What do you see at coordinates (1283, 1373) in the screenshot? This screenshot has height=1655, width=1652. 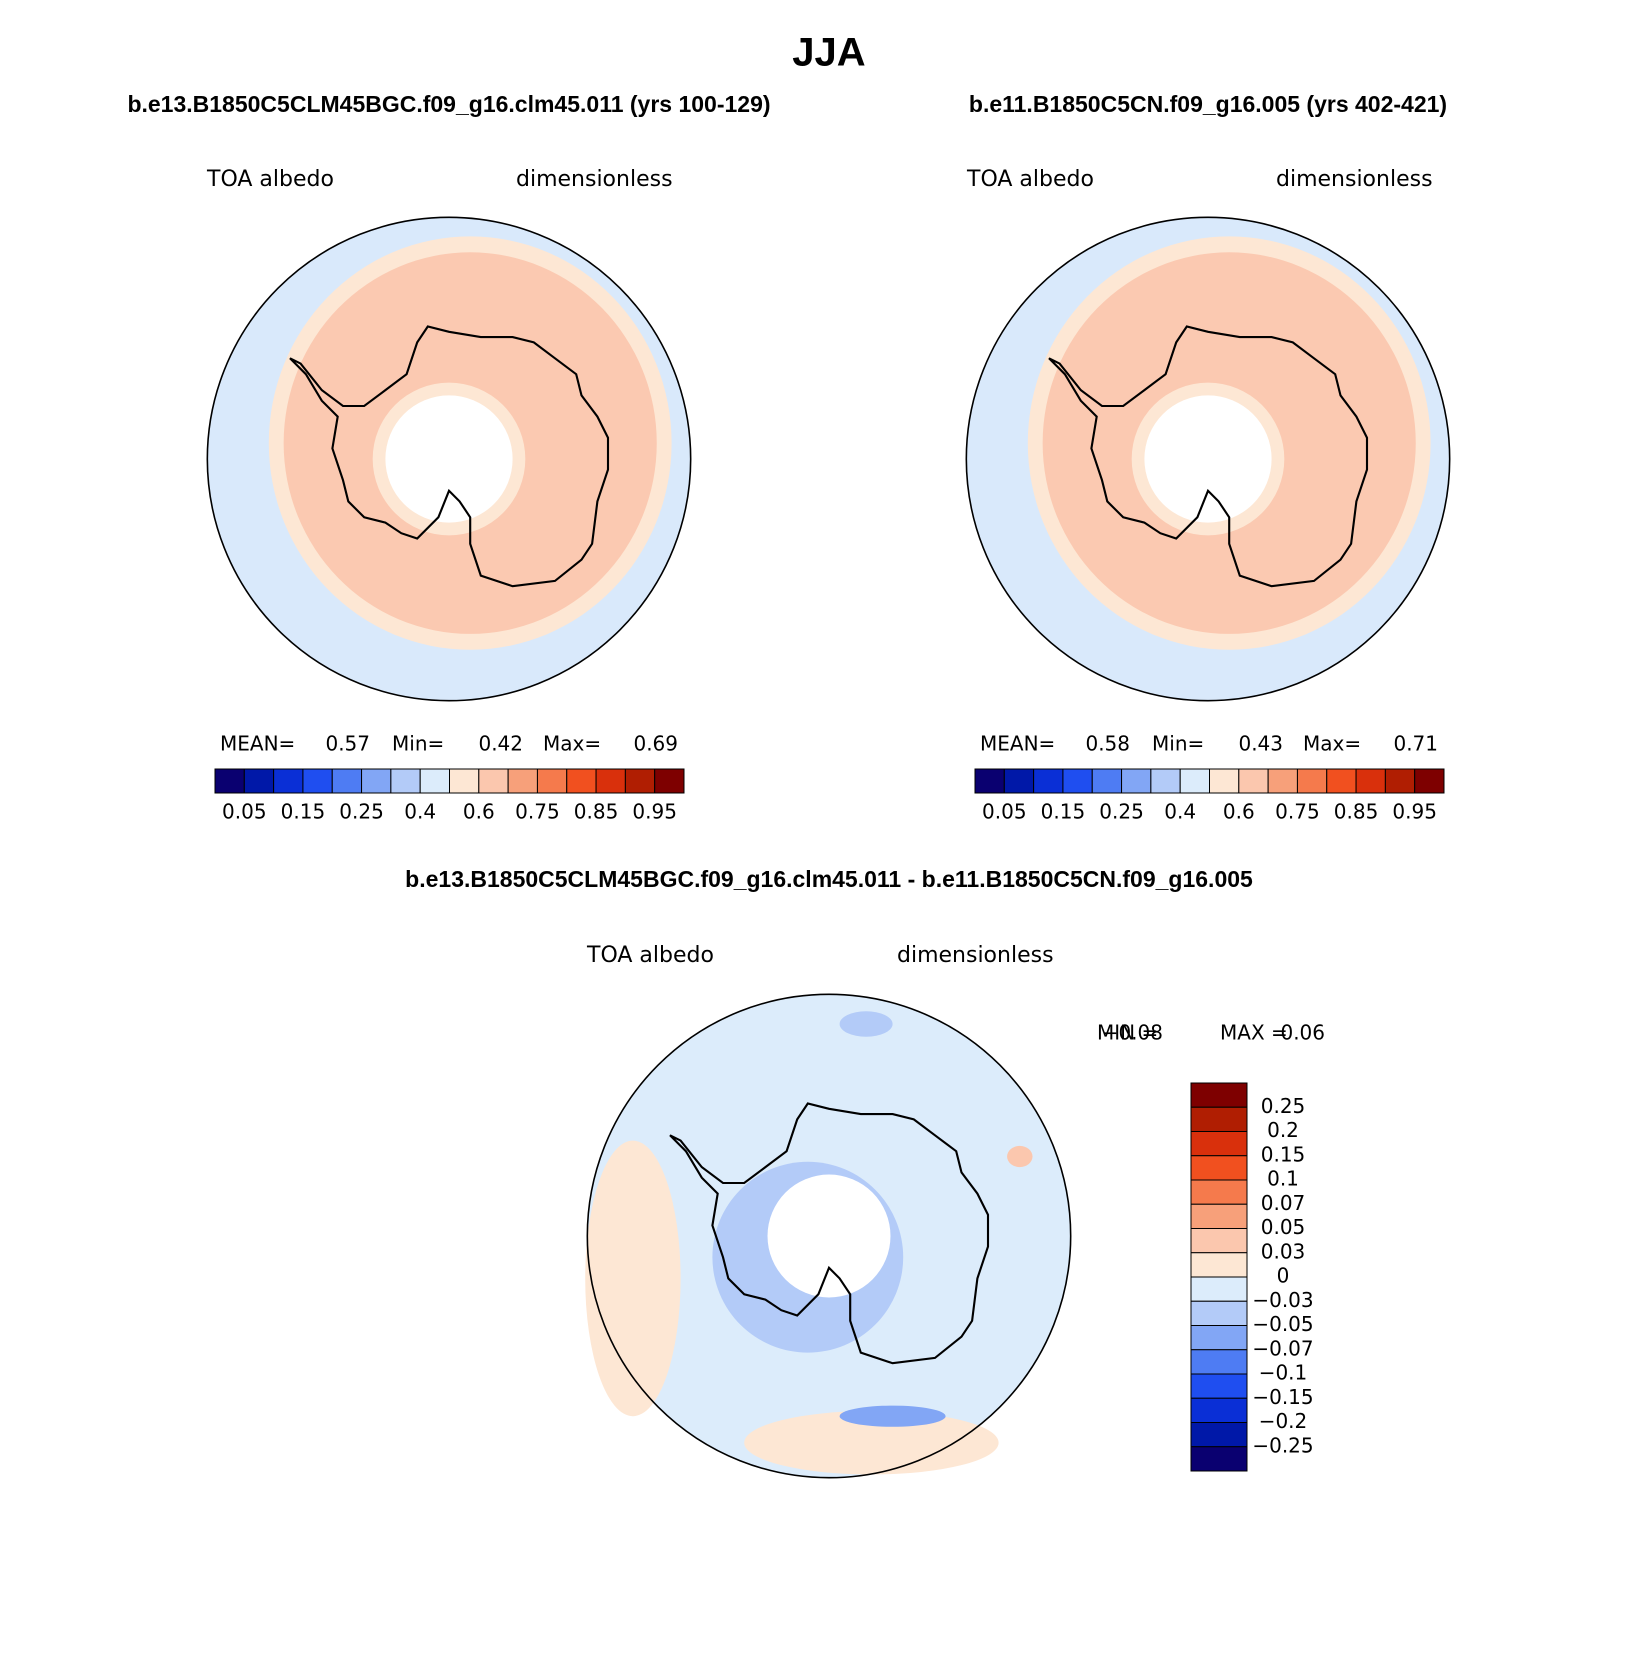 I see `colorbar-label: −0.1` at bounding box center [1283, 1373].